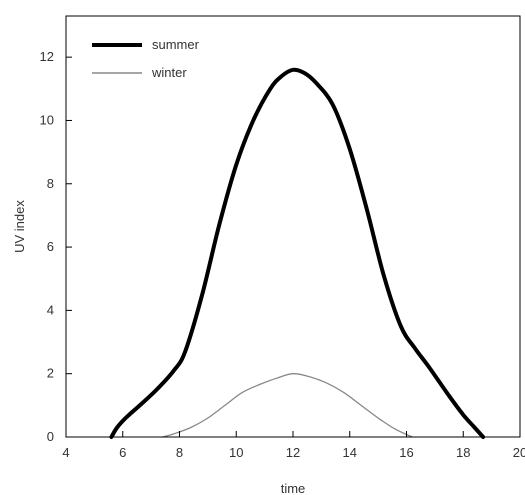  What do you see at coordinates (293, 488) in the screenshot?
I see `x-axis-label: time` at bounding box center [293, 488].